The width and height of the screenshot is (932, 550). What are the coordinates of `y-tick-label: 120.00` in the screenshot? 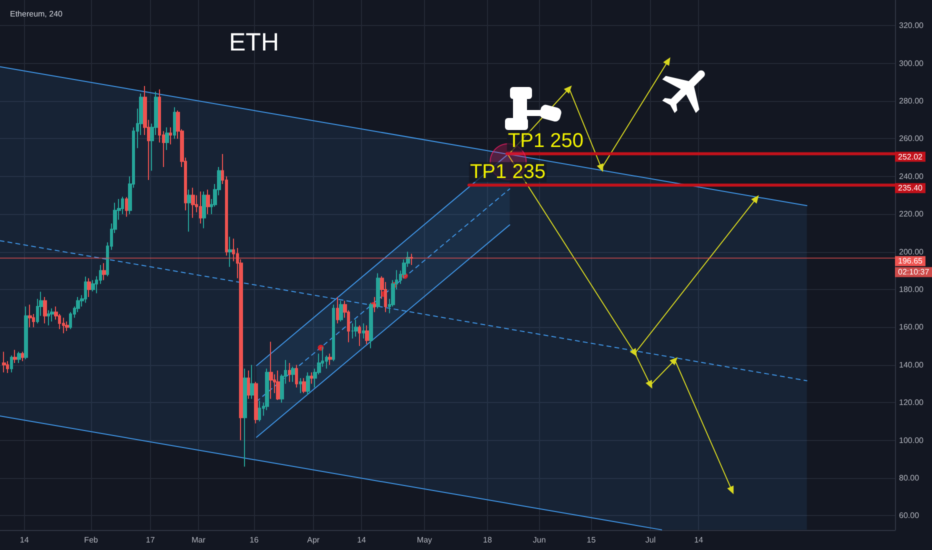 It's located at (911, 403).